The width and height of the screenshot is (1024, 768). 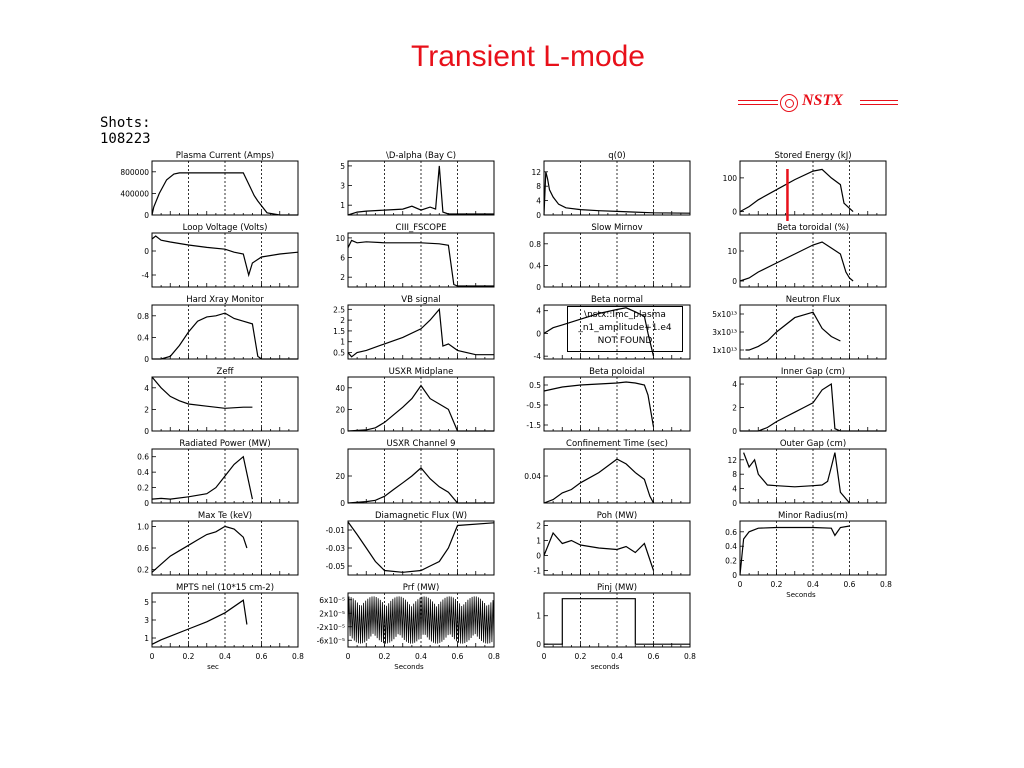 I want to click on chart-title: q(0), so click(x=616, y=156).